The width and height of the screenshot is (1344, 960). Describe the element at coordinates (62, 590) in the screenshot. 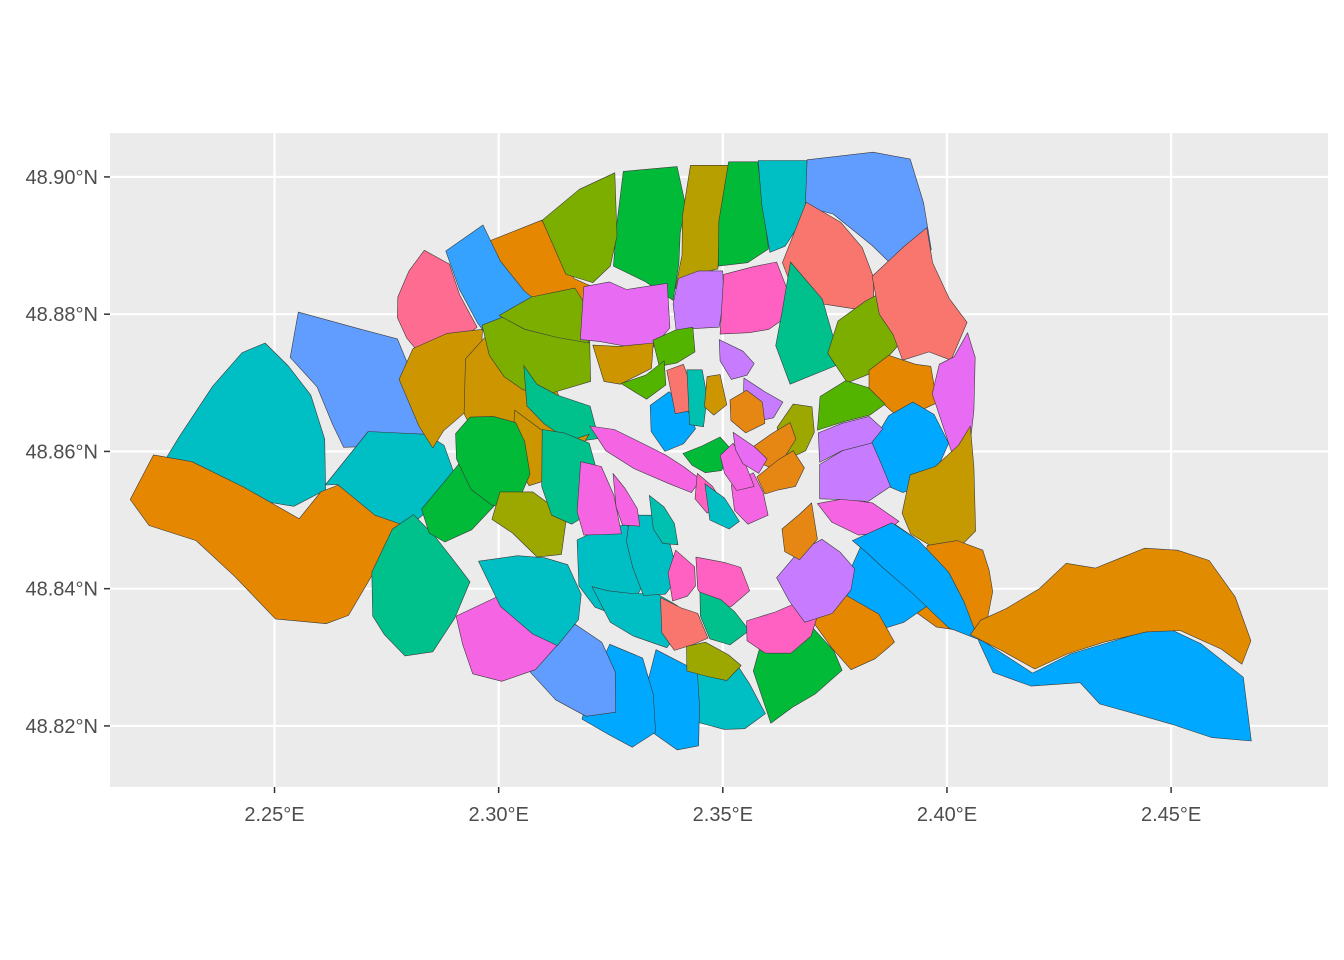

I see `y-tick-label: 48.84°N` at that location.